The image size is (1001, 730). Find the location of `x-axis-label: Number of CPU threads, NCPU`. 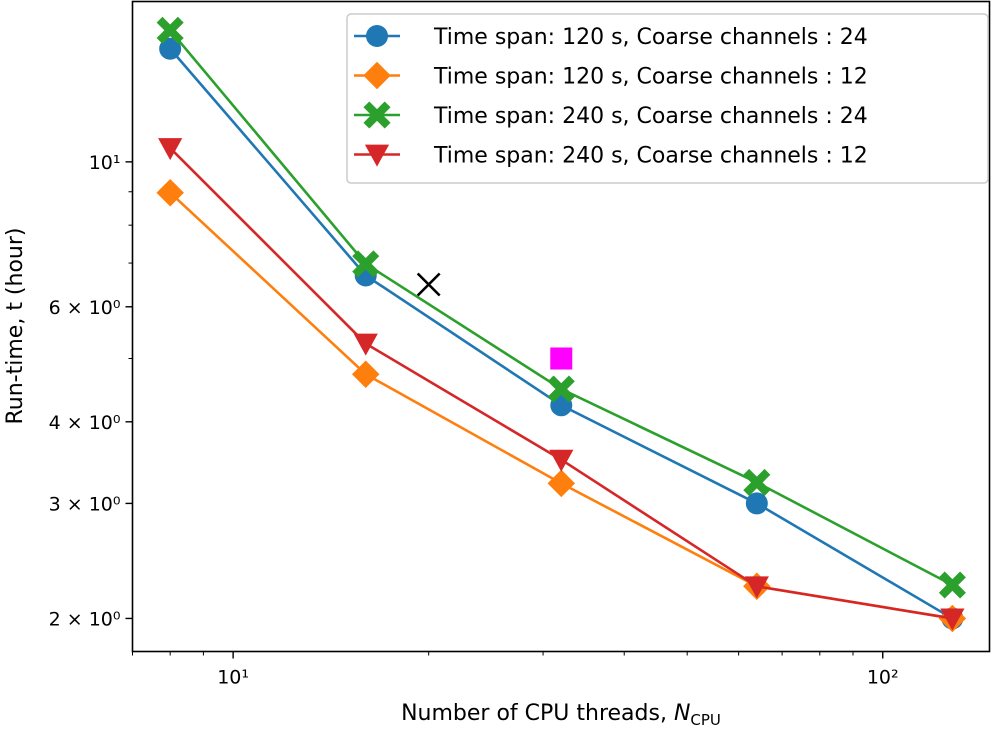

x-axis-label: Number of CPU threads, NCPU is located at coordinates (561, 713).